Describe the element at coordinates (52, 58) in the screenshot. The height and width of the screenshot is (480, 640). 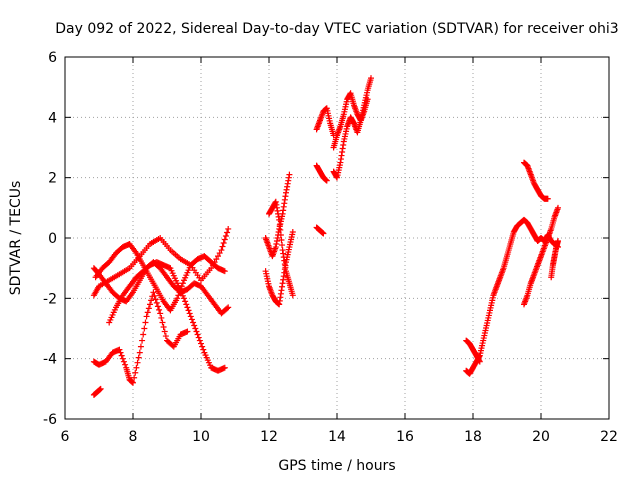
I see `y-tick-label: 6` at that location.